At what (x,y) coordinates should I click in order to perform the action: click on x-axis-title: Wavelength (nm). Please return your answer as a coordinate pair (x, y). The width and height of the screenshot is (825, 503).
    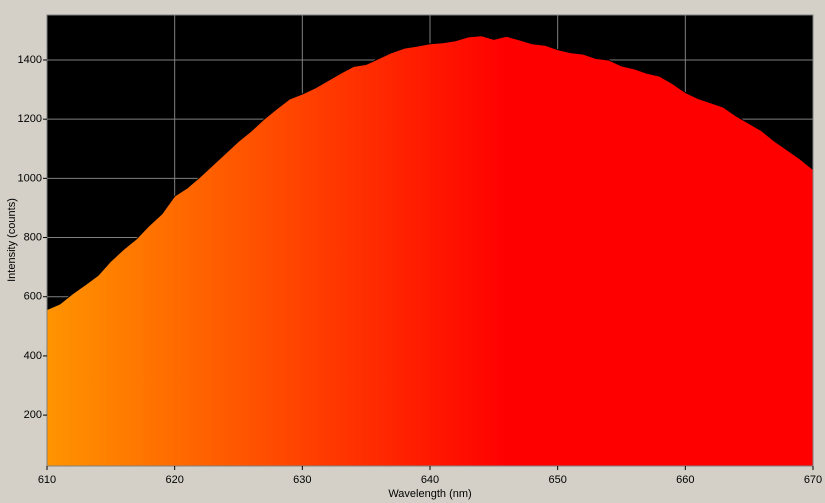
    Looking at the image, I should click on (429, 494).